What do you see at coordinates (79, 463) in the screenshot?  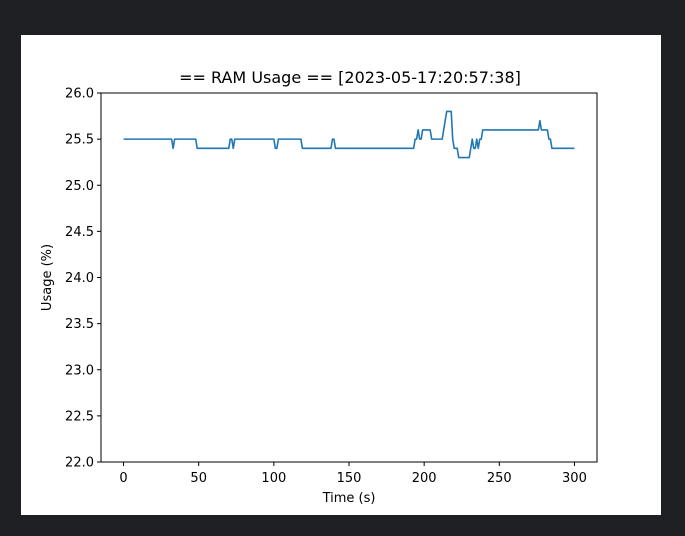 I see `y-tick-label: 22.0` at bounding box center [79, 463].